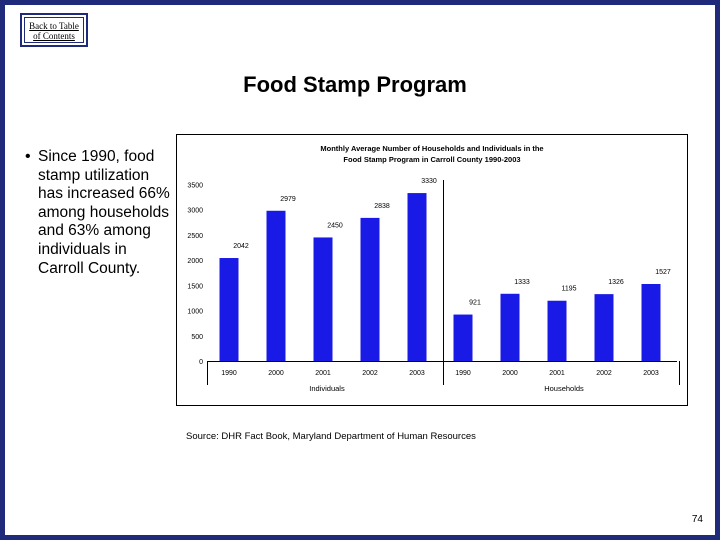 The height and width of the screenshot is (540, 720). Describe the element at coordinates (417, 277) in the screenshot. I see `bar-individuals-2003` at that location.